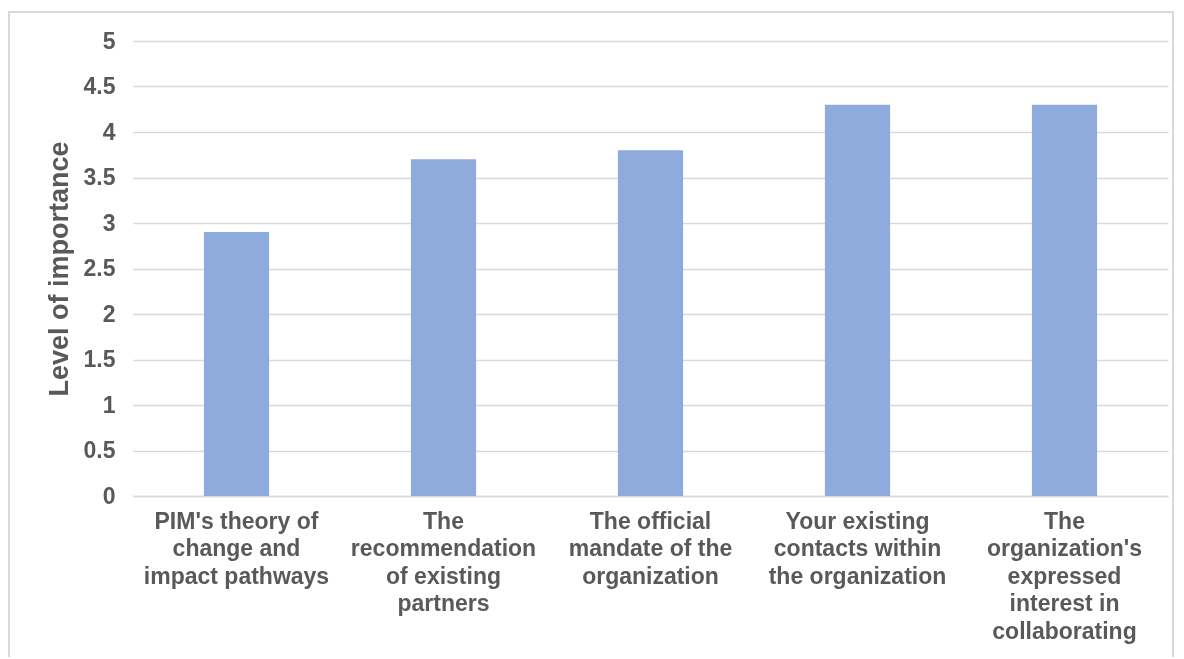 The width and height of the screenshot is (1184, 659). What do you see at coordinates (857, 548) in the screenshot?
I see `x-tick-label: Your existing contacts within the organization` at bounding box center [857, 548].